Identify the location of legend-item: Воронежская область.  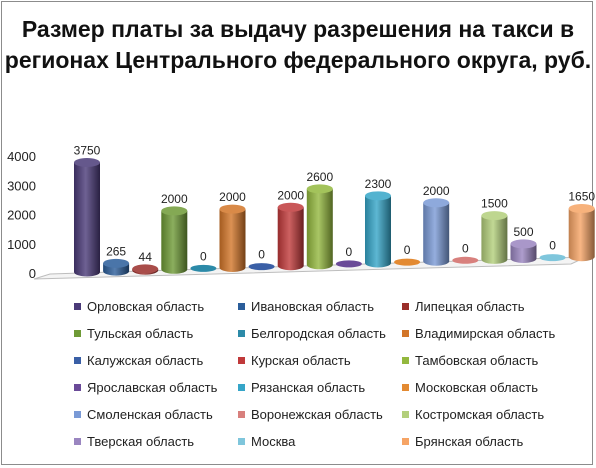
(320, 414).